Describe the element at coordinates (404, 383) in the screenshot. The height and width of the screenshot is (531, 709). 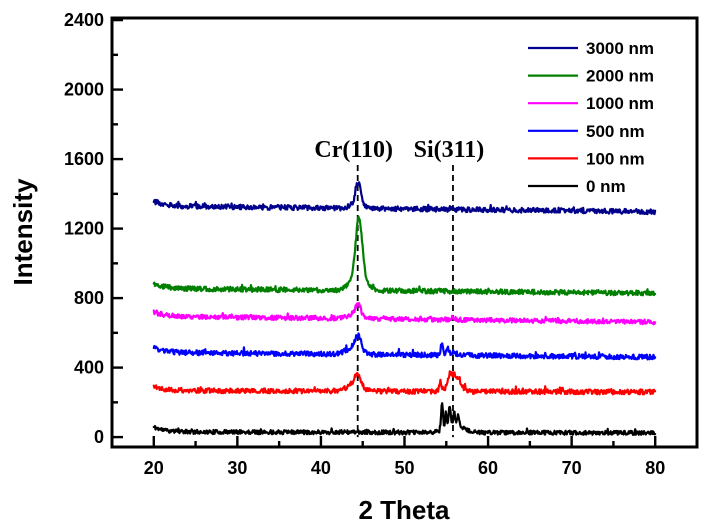
I see `trace-100-nm` at that location.